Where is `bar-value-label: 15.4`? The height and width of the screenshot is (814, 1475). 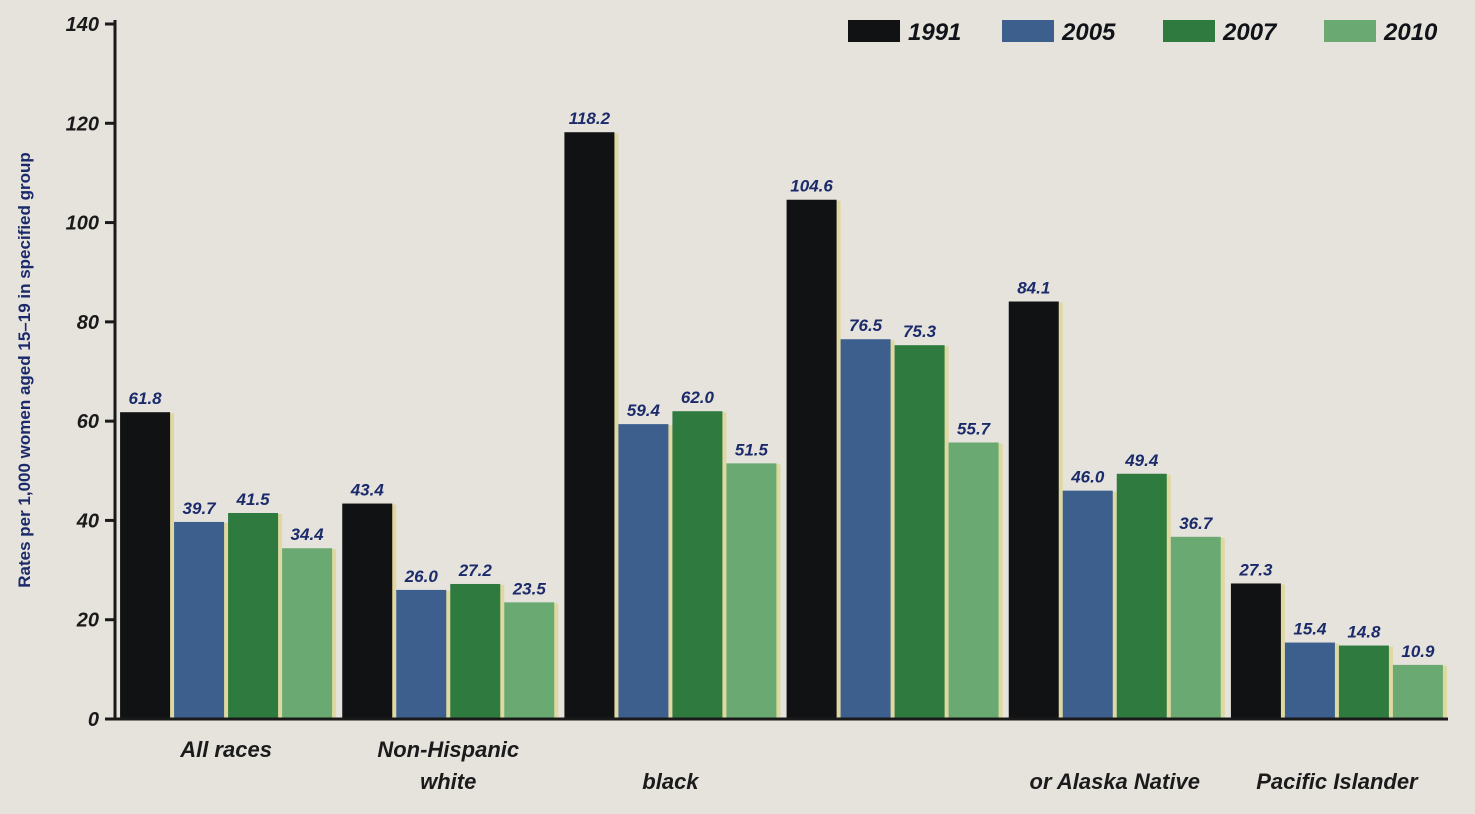
bar-value-label: 15.4 is located at coordinates (1310, 629).